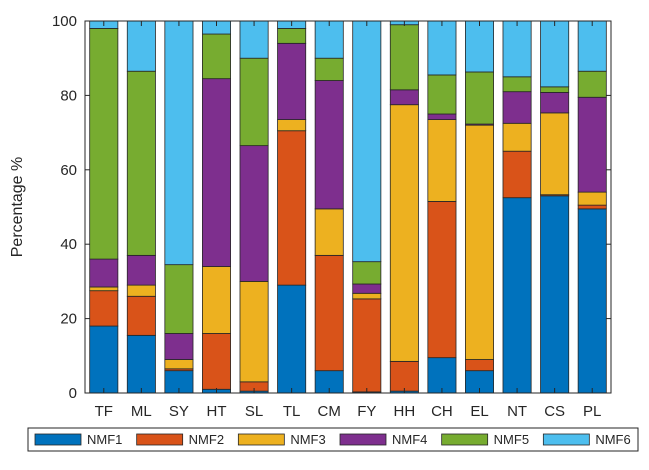  What do you see at coordinates (367, 288) in the screenshot?
I see `bar-fy-nmf4` at bounding box center [367, 288].